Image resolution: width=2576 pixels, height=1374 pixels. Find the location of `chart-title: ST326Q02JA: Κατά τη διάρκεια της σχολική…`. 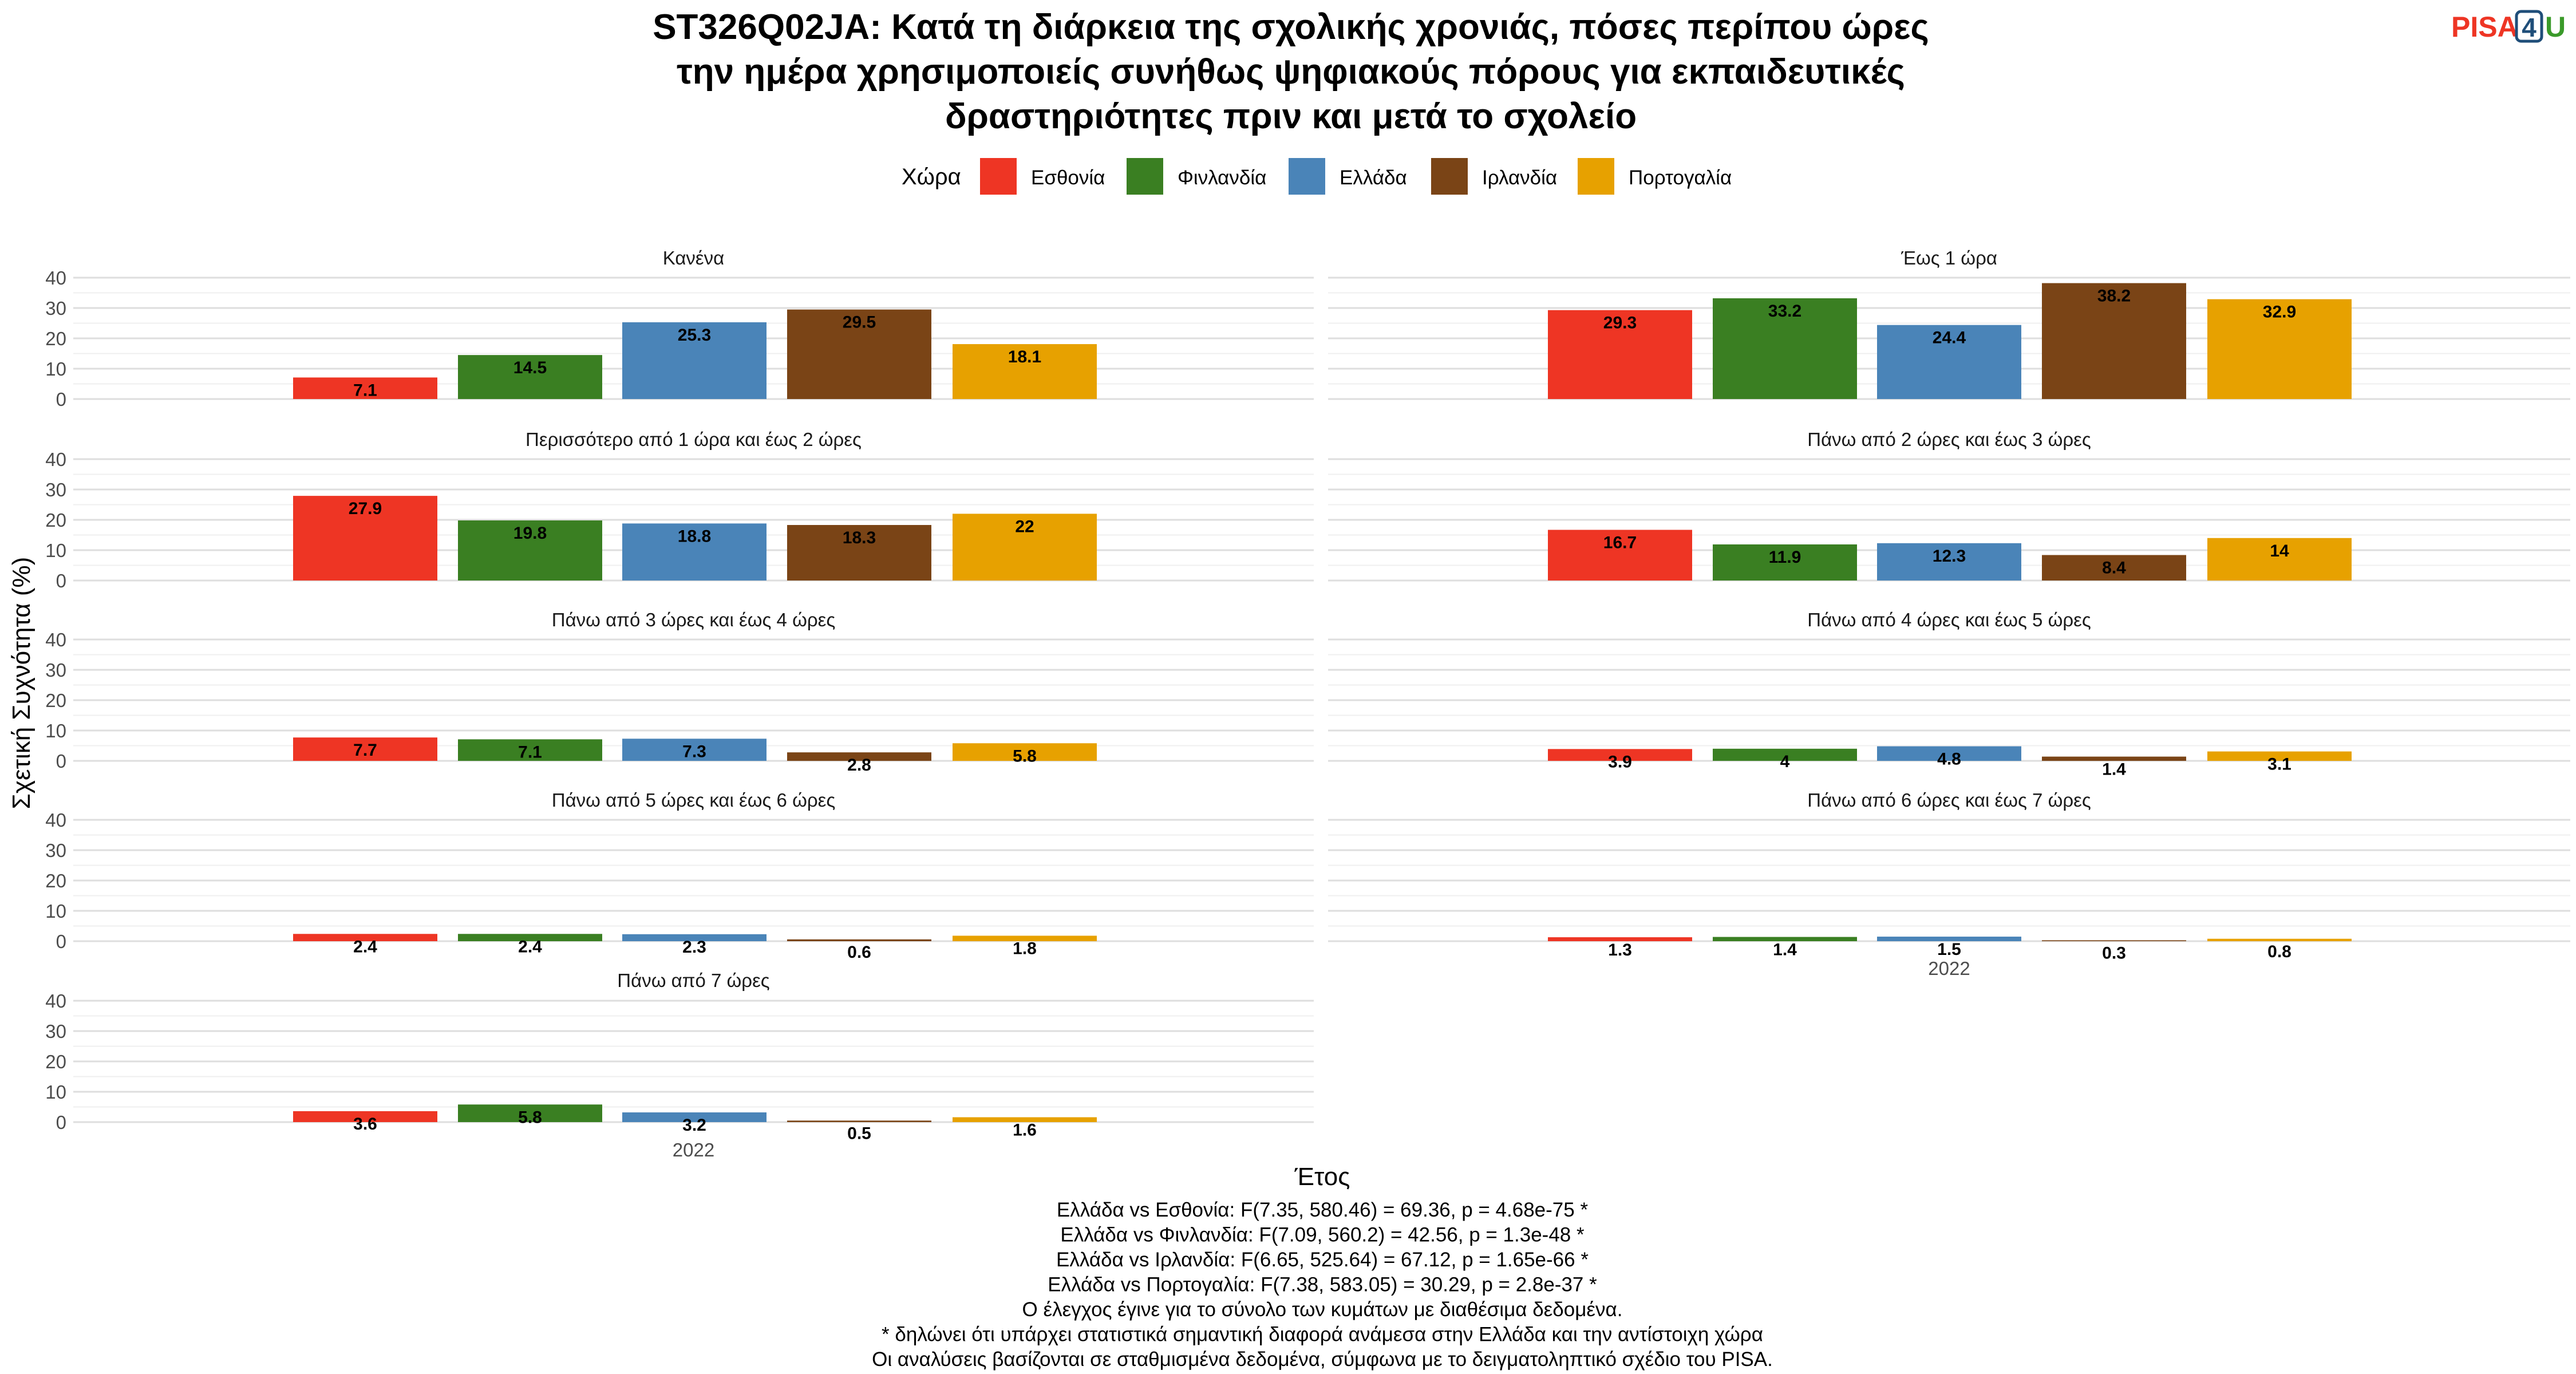

chart-title: ST326Q02JA: Κατά τη διάρκεια της σχολική… is located at coordinates (1291, 71).